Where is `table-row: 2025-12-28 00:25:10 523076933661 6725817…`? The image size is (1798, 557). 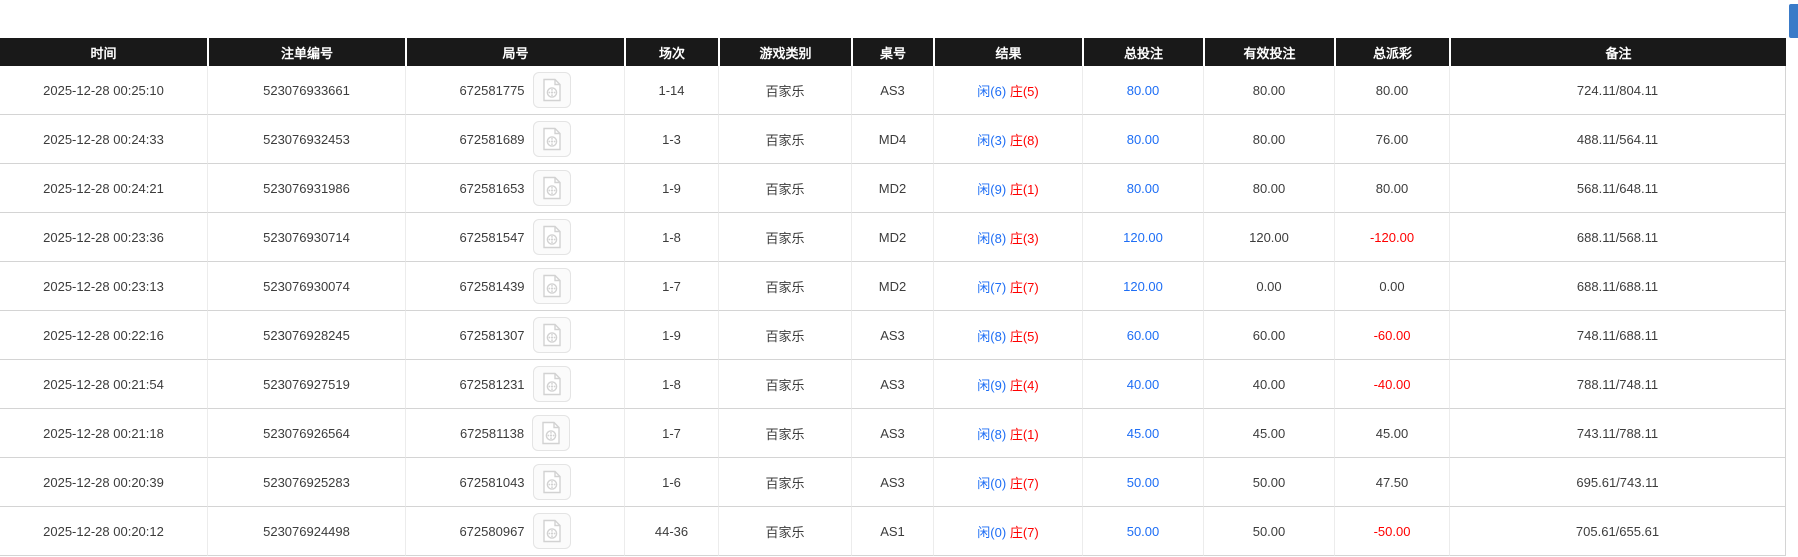 table-row: 2025-12-28 00:25:10 523076933661 6725817… is located at coordinates (893, 90).